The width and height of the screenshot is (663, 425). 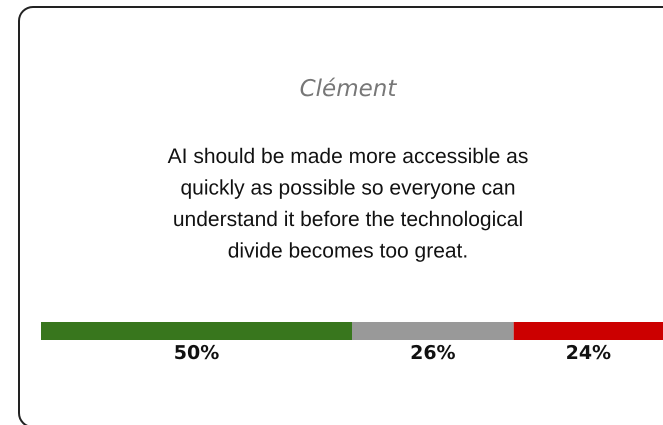 I want to click on chart-title: Clément, so click(x=349, y=89).